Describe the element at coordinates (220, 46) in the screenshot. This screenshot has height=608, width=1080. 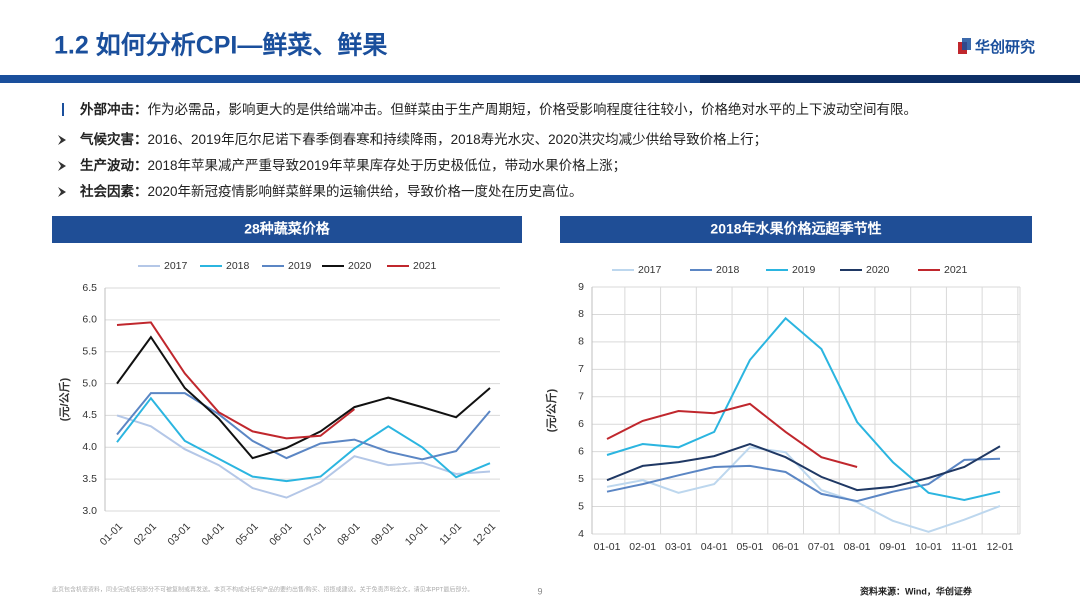
I see `slide-title: 1.2 如何分析CPI—鲜菜、鲜果` at that location.